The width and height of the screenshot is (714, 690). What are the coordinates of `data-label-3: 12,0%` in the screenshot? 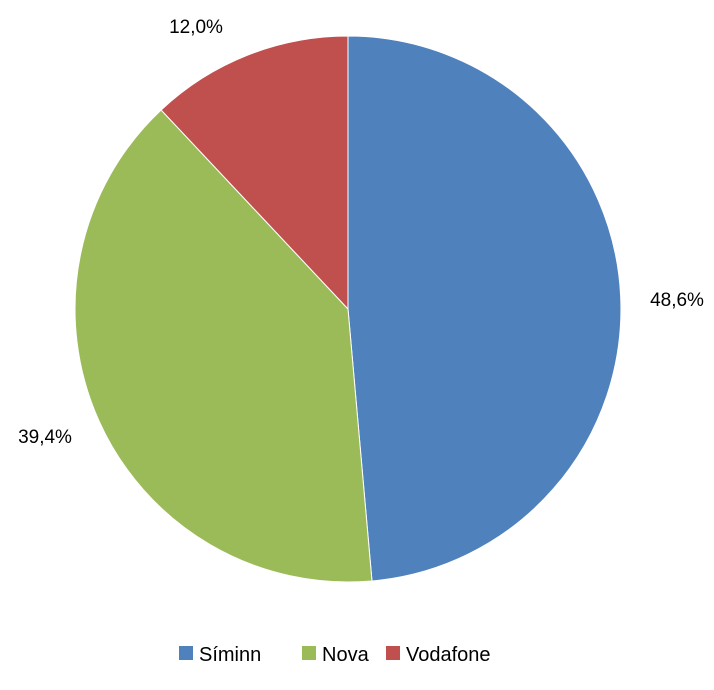 It's located at (196, 27).